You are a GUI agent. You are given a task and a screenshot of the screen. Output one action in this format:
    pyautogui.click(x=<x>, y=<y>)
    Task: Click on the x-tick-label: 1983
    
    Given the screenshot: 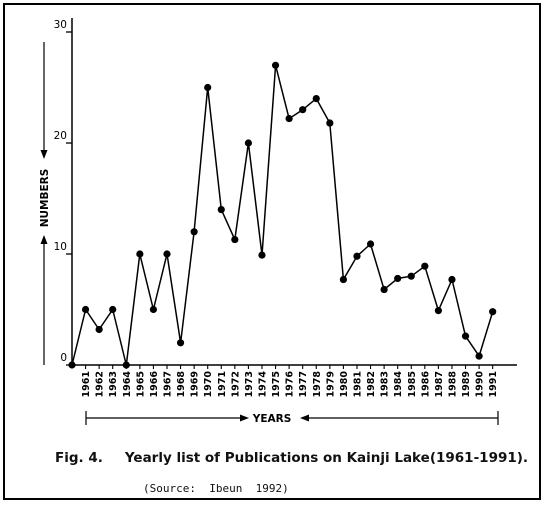 What is the action you would take?
    pyautogui.click(x=385, y=384)
    